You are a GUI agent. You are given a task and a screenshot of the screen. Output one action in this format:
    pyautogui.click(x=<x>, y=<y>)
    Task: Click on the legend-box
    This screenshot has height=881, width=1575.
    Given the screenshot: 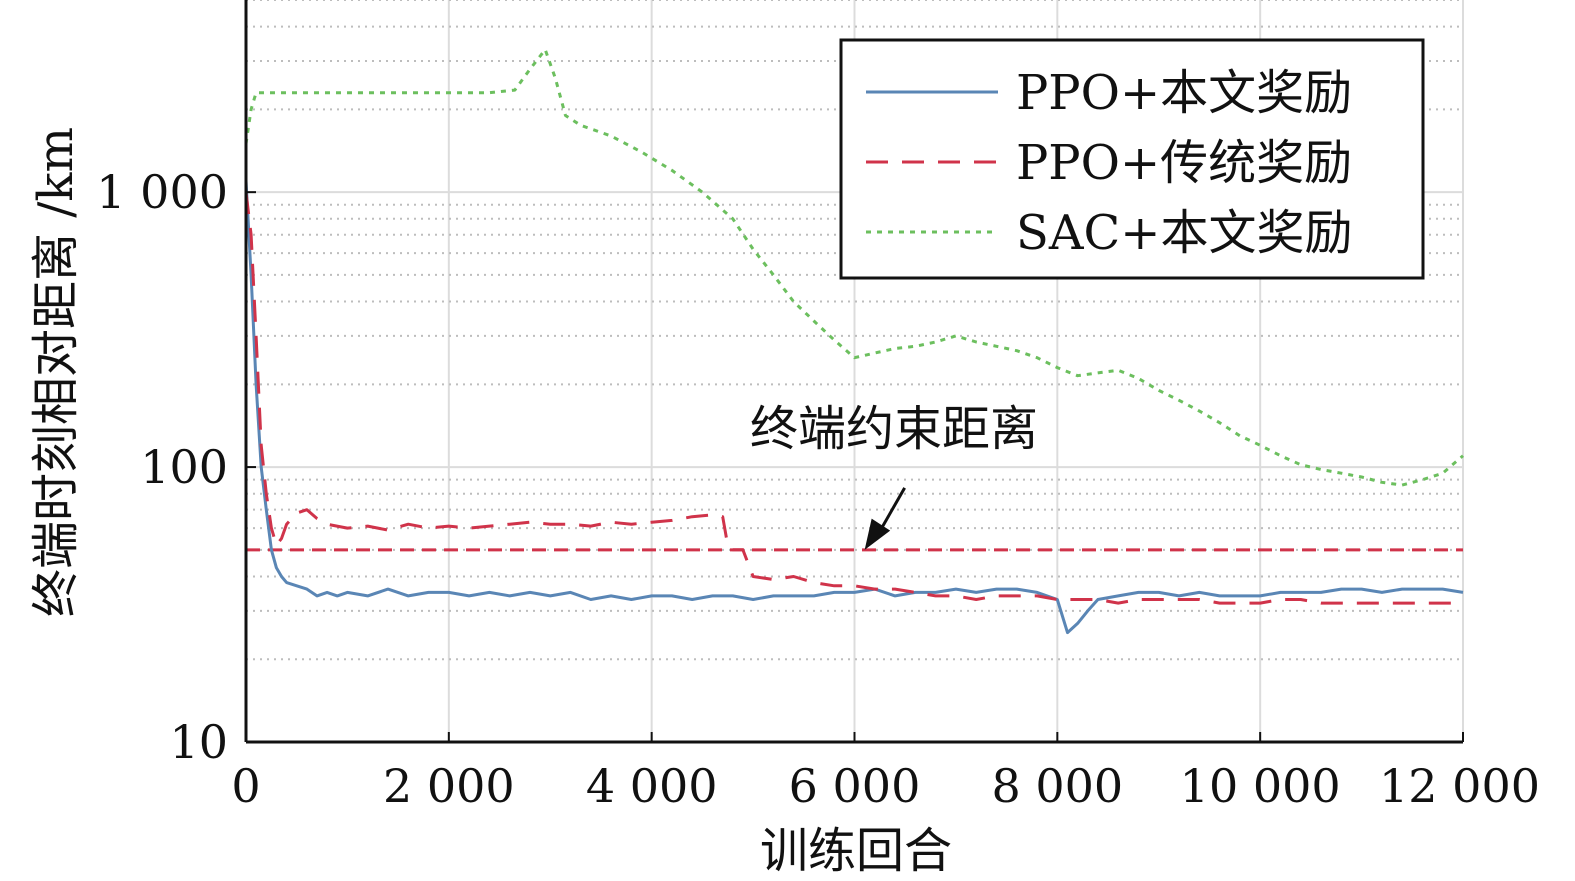 What is the action you would take?
    pyautogui.click(x=1132, y=159)
    